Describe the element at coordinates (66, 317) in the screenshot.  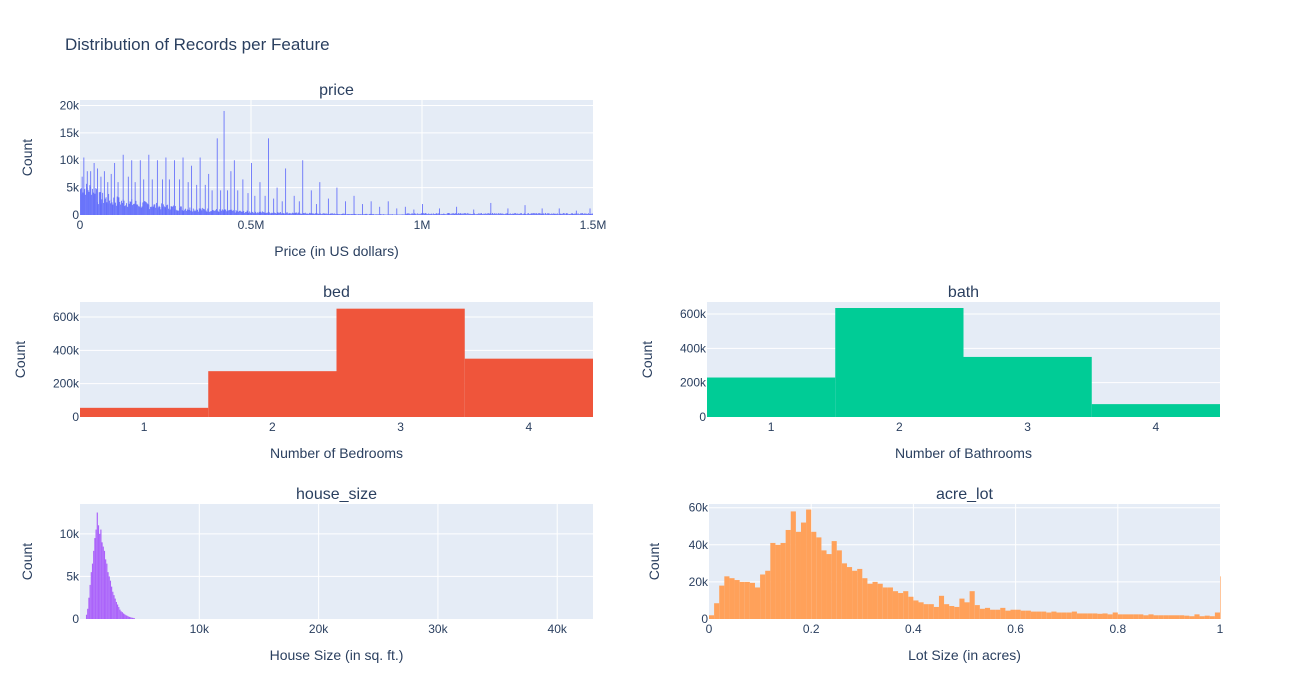
I see `y-tick-label: 600k` at that location.